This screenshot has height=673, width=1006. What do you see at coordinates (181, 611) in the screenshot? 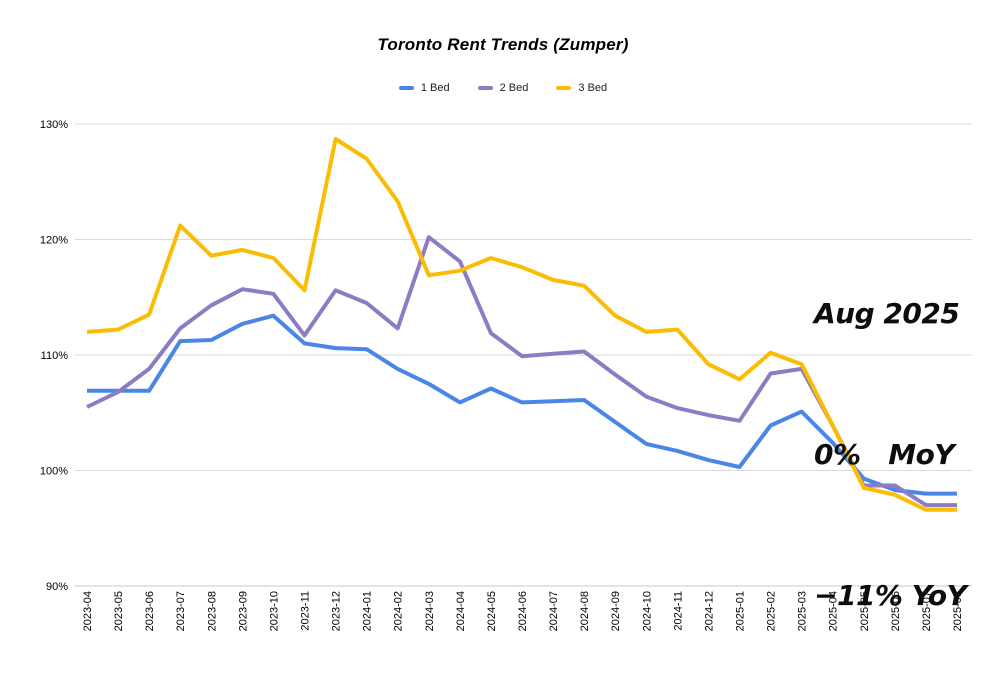
I see `x-tick-2023-07: 2023-07` at bounding box center [181, 611].